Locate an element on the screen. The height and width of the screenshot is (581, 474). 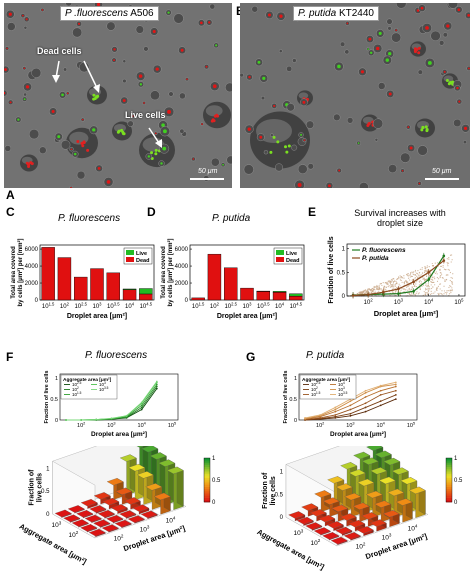
y-tick-label: 102 is located at coordinates (315, 542).